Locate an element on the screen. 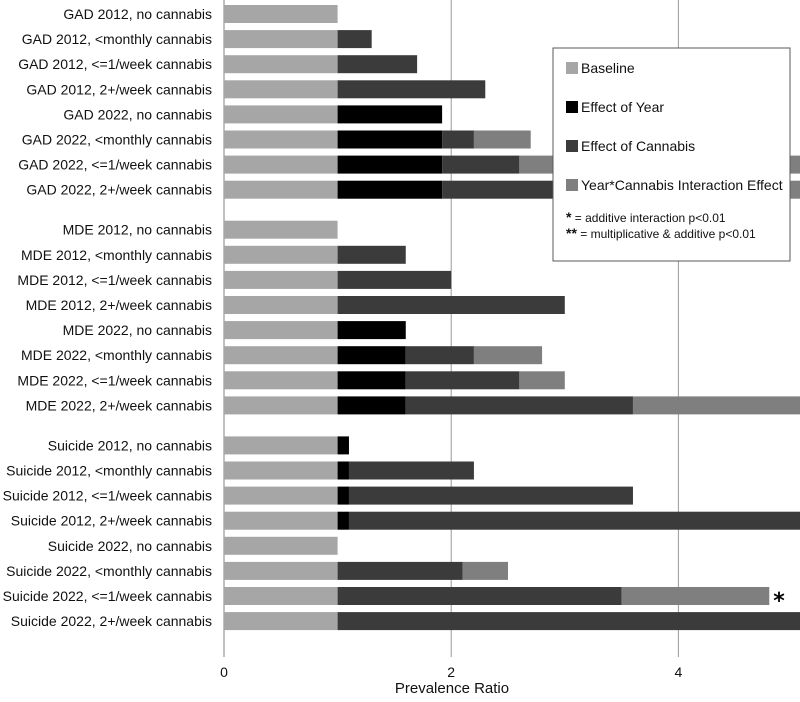  x-tick-label: 4 is located at coordinates (679, 672).